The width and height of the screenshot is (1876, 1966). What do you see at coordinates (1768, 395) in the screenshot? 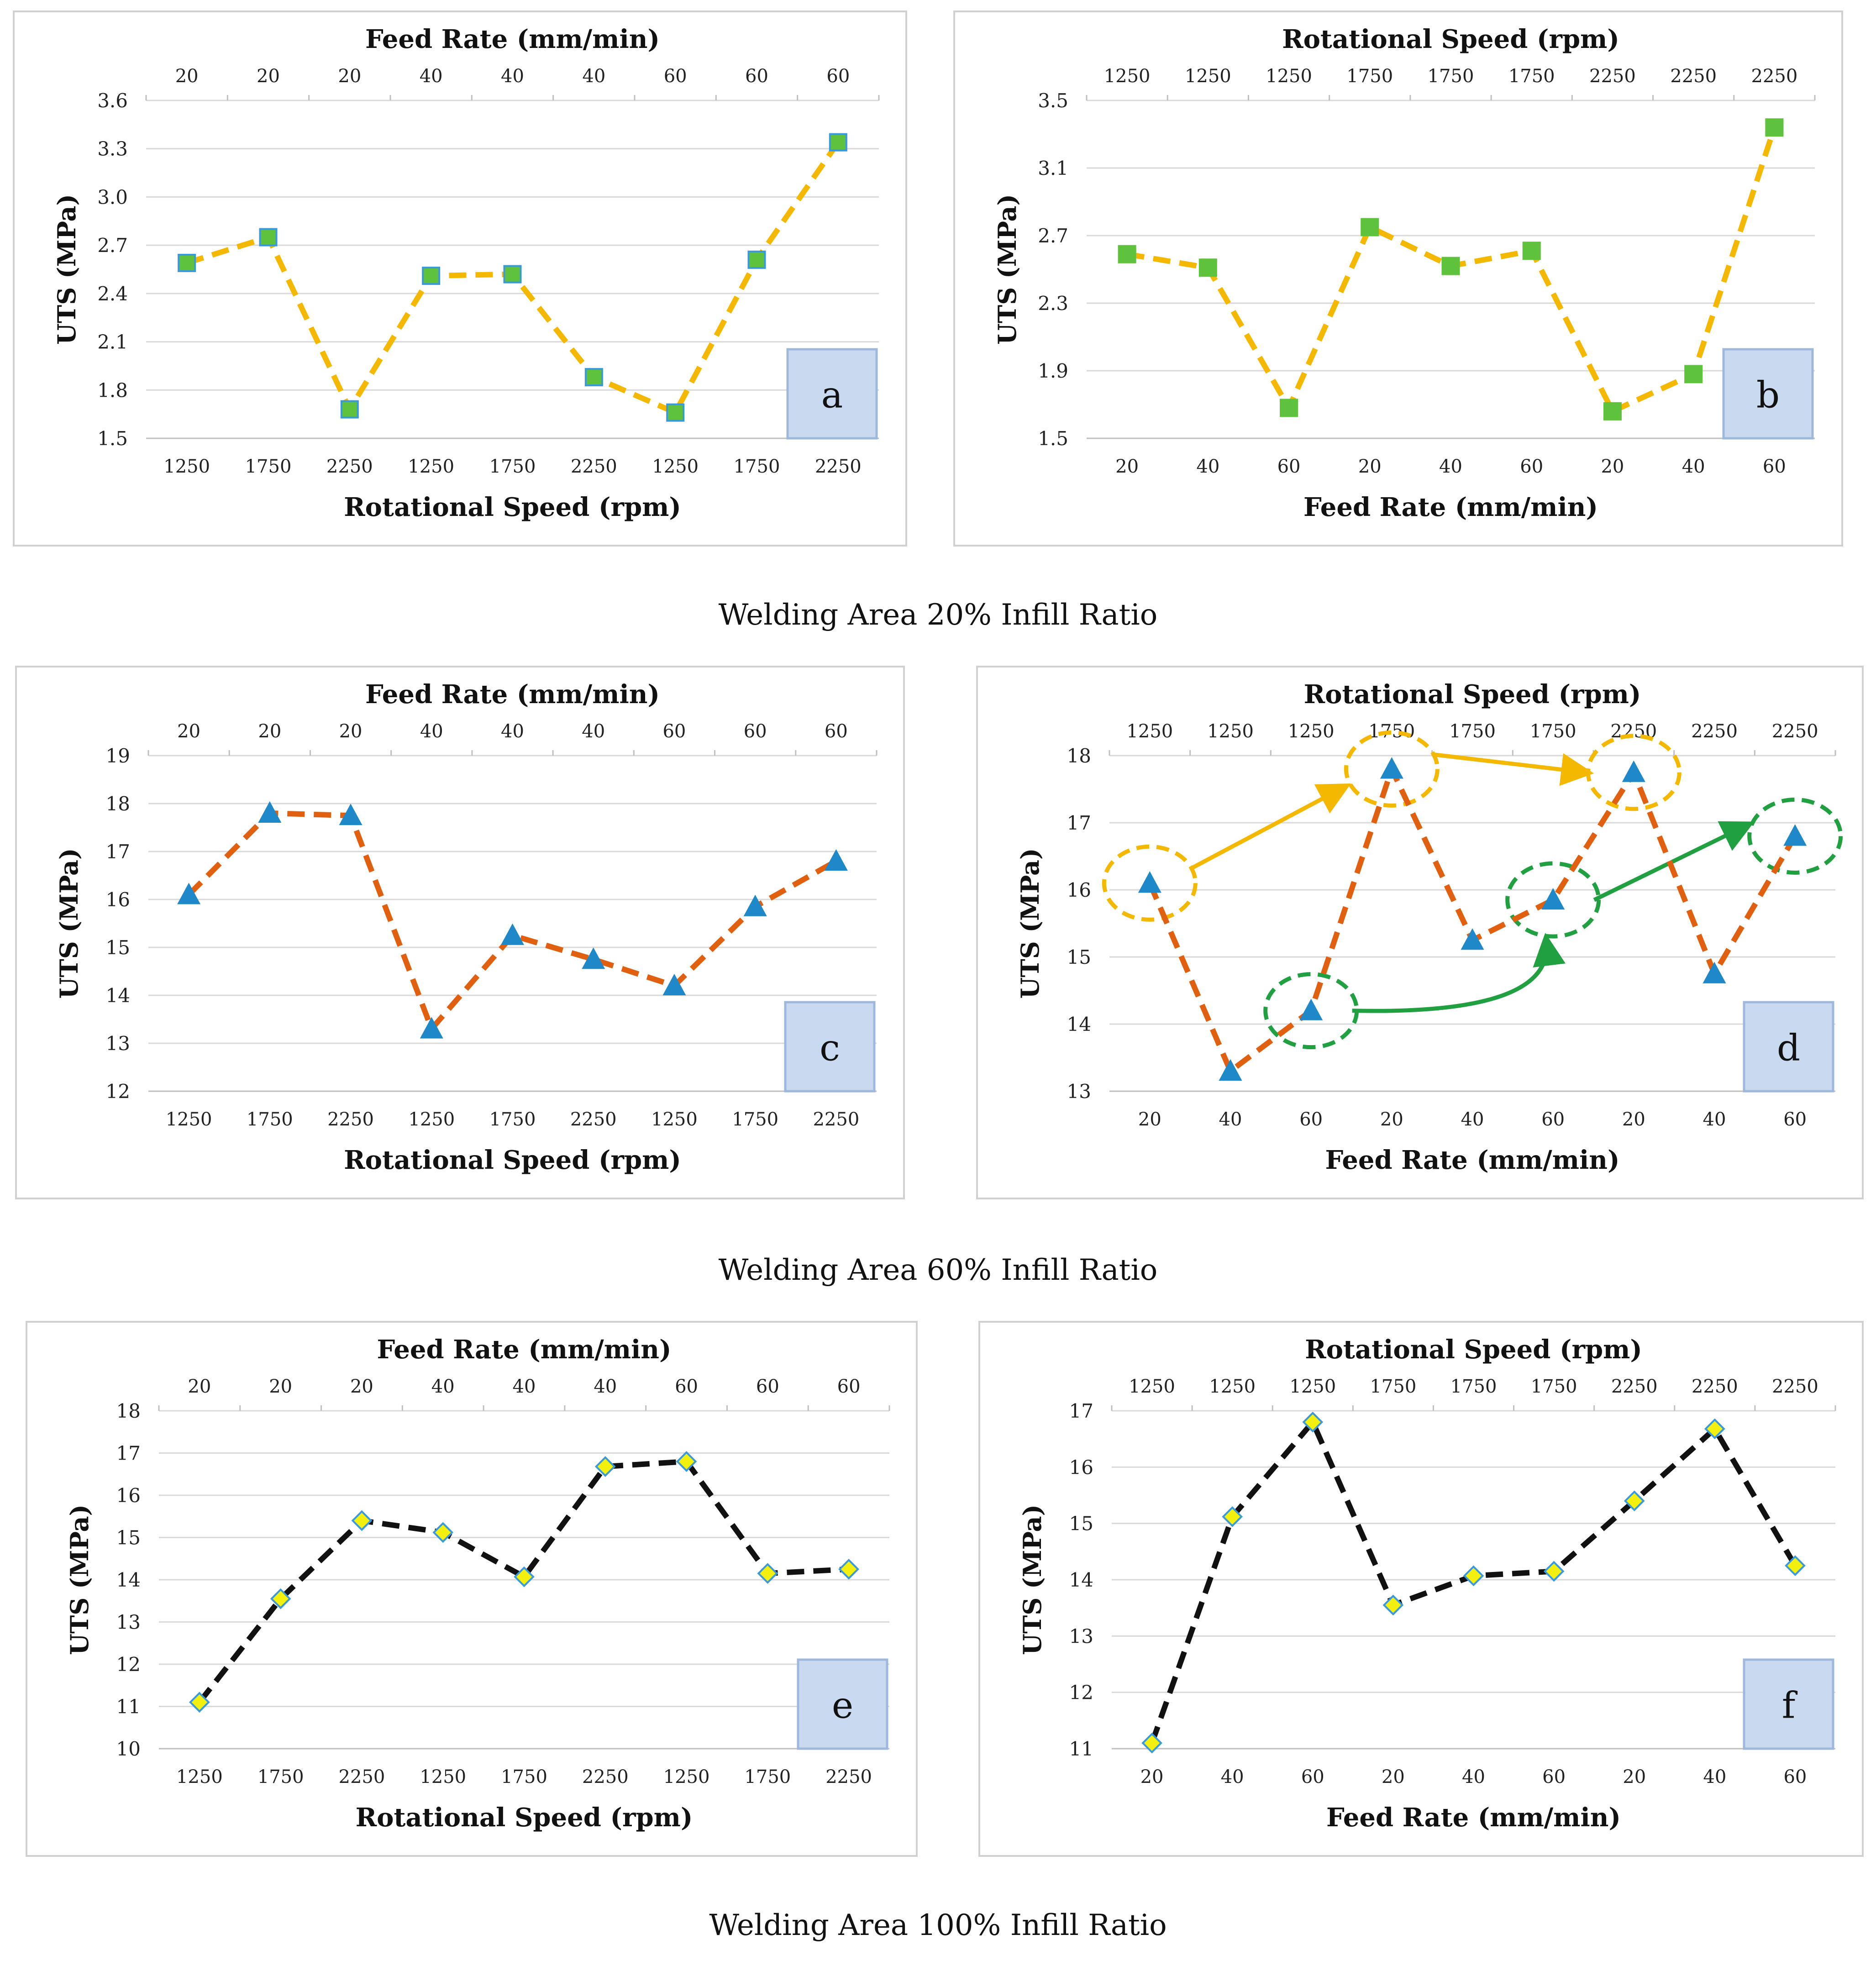
I see `panel-label: b` at bounding box center [1768, 395].